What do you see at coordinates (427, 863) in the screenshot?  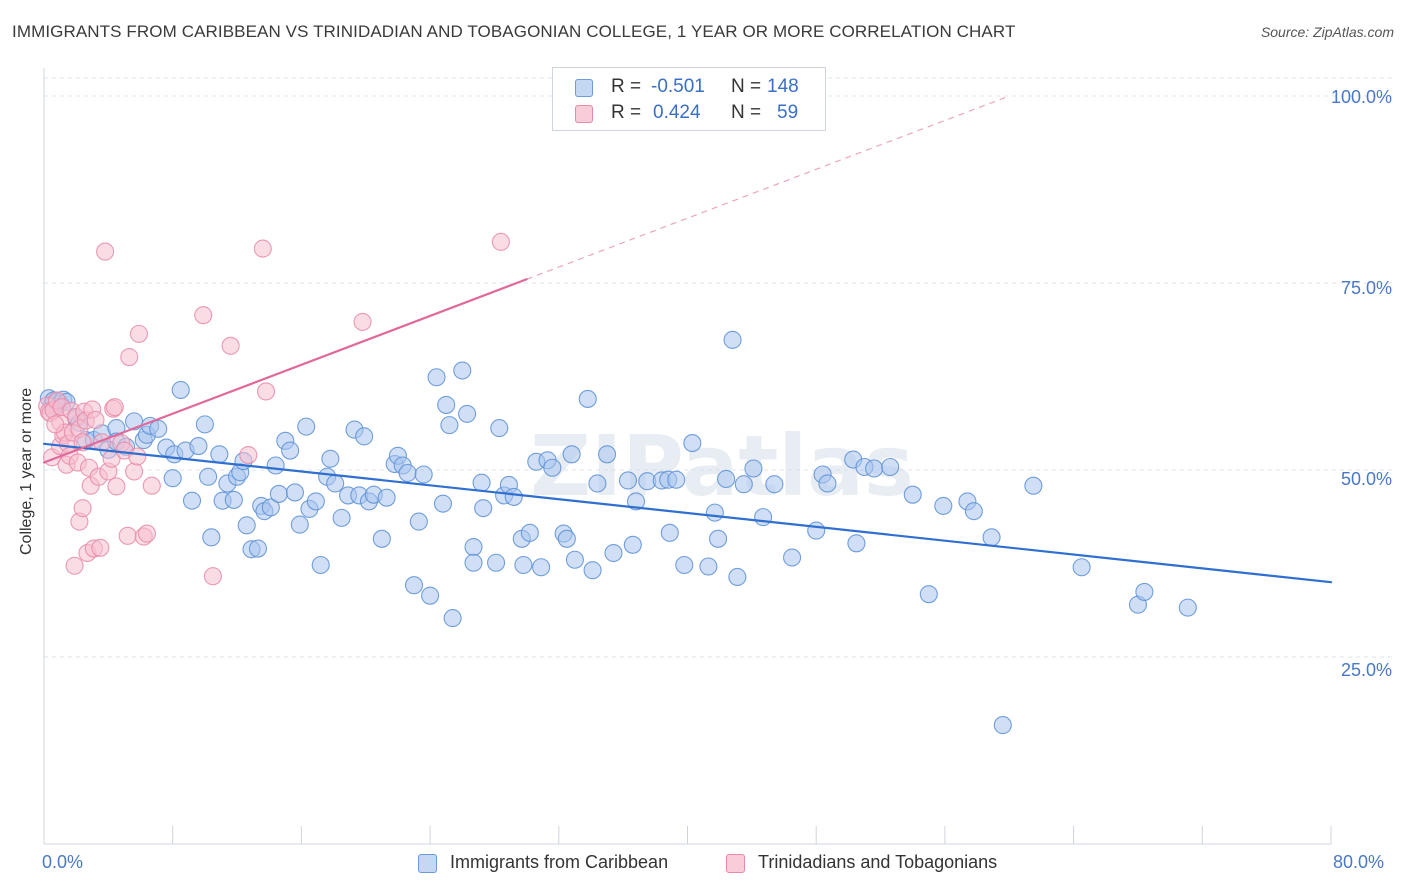 I see `series-swatch-blue` at bounding box center [427, 863].